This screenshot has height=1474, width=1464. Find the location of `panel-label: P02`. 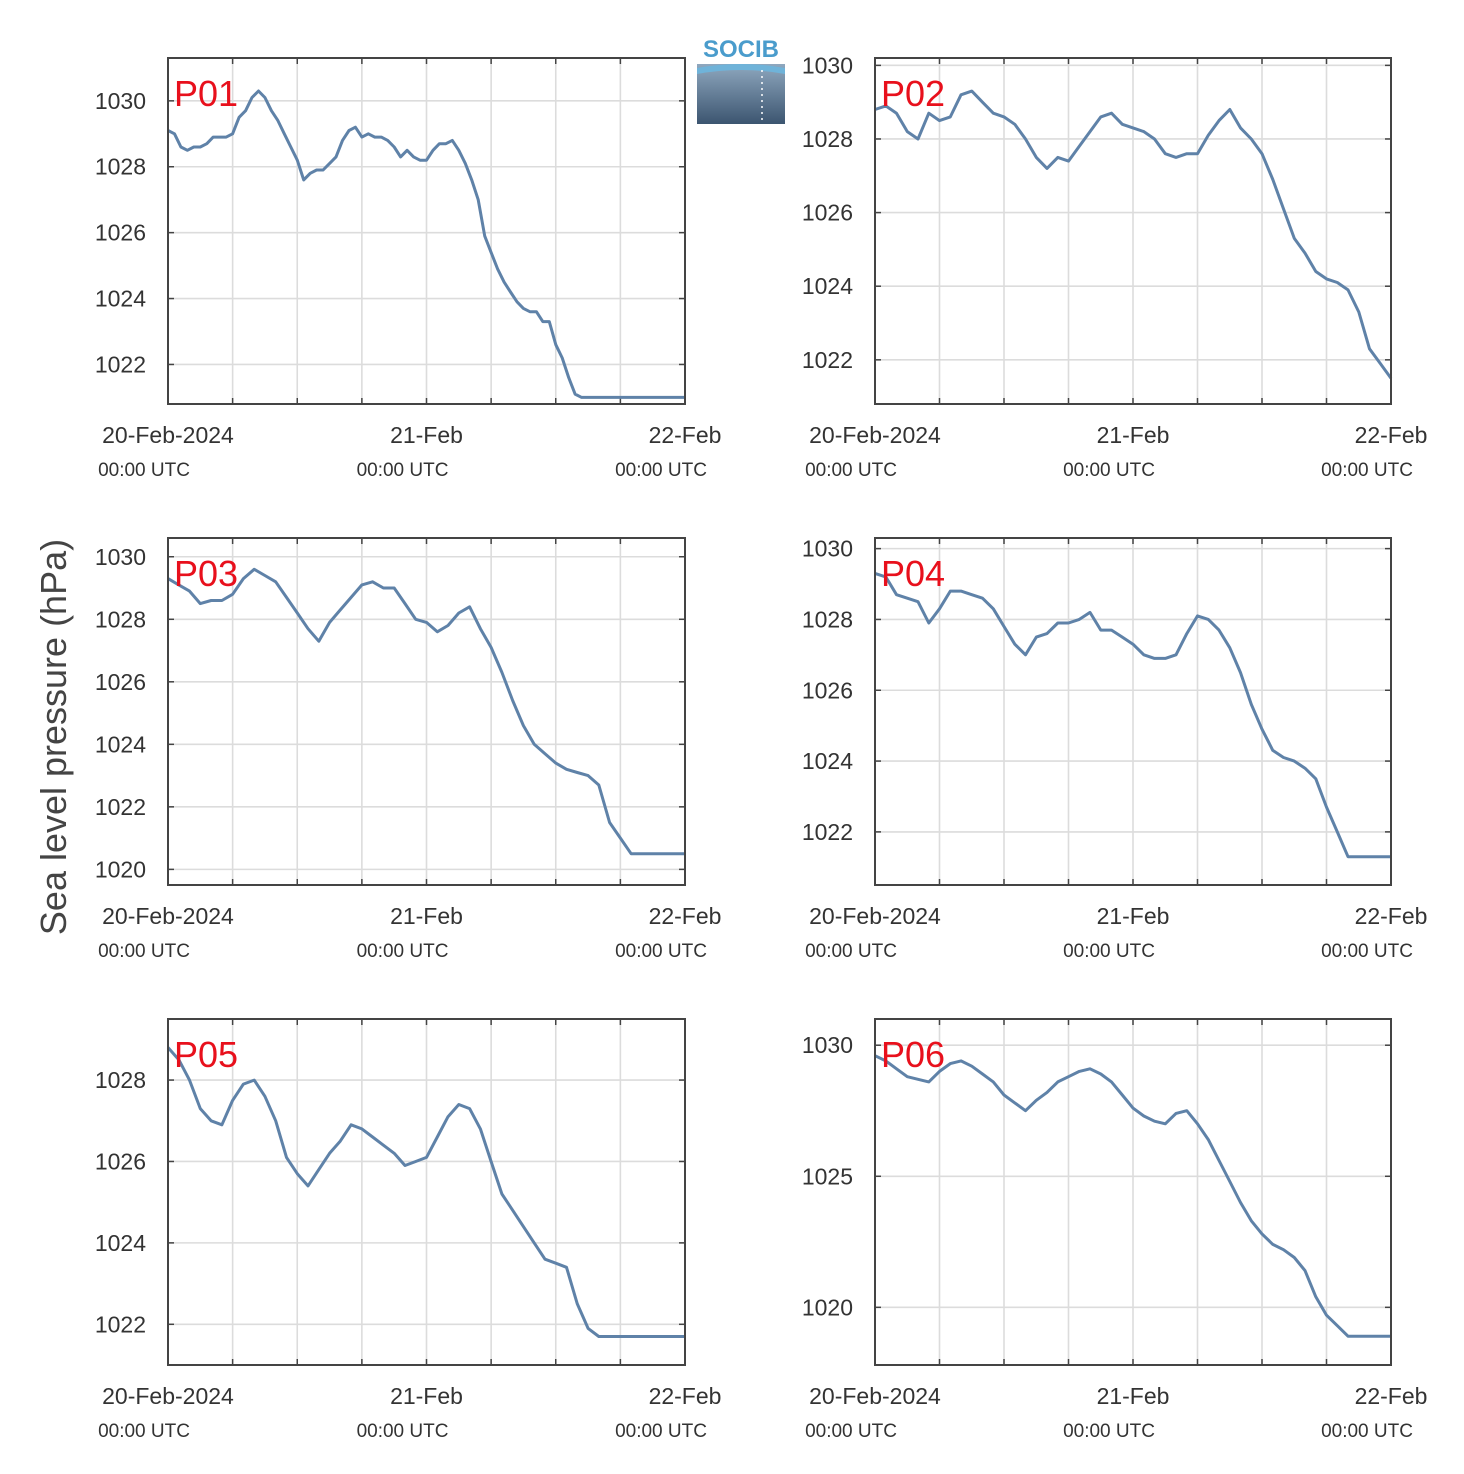

panel-label: P02 is located at coordinates (913, 93).